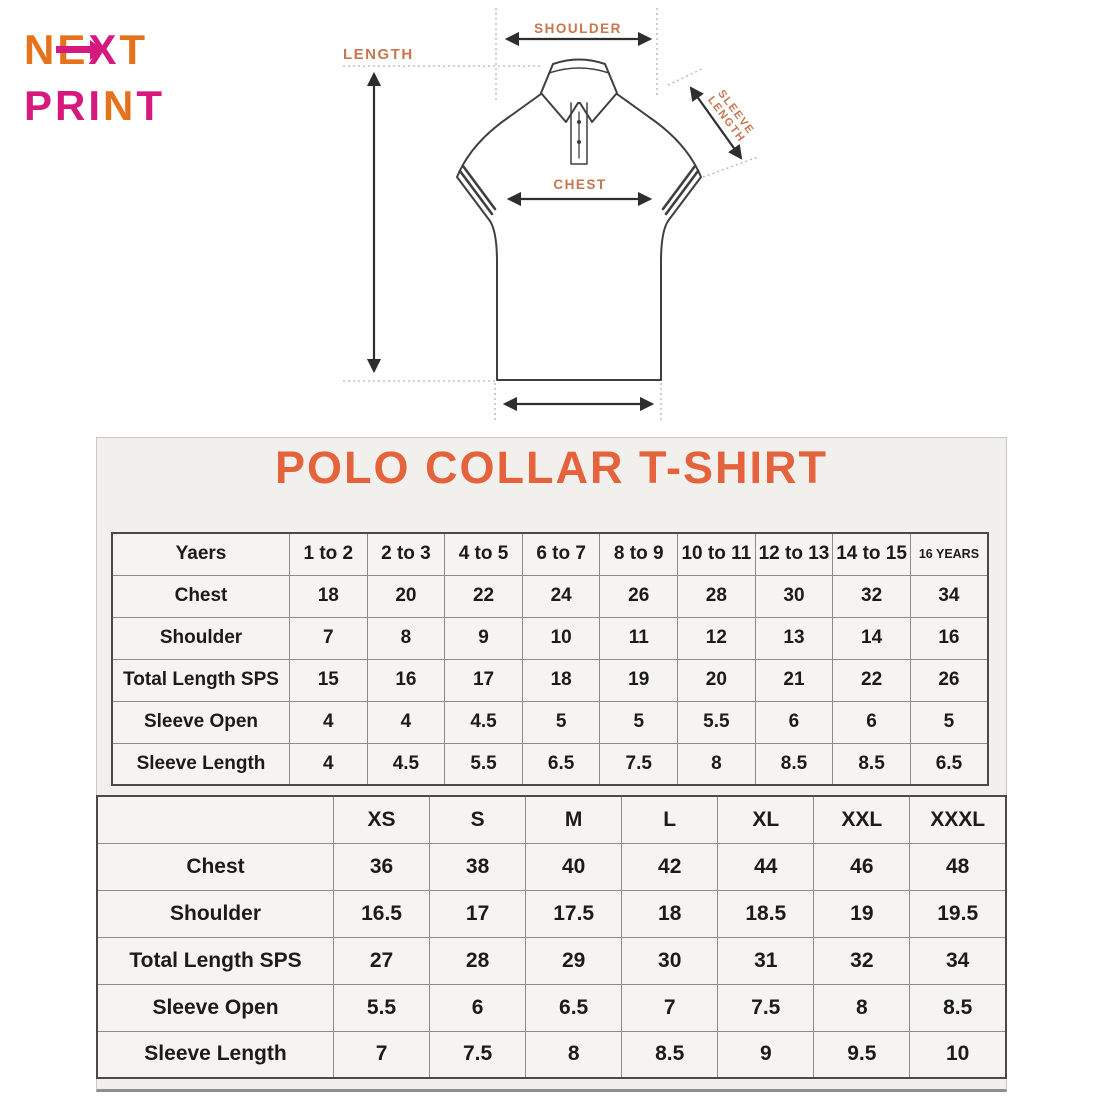 Image resolution: width=1100 pixels, height=1100 pixels. What do you see at coordinates (958, 913) in the screenshot?
I see `value-cell: 19.5` at bounding box center [958, 913].